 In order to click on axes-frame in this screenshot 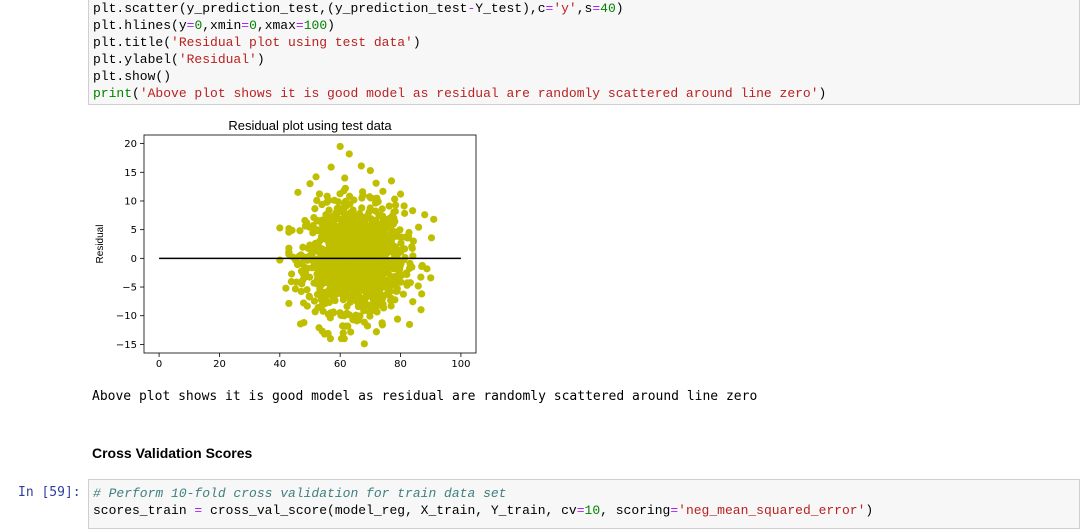, I will do `click(310, 244)`.